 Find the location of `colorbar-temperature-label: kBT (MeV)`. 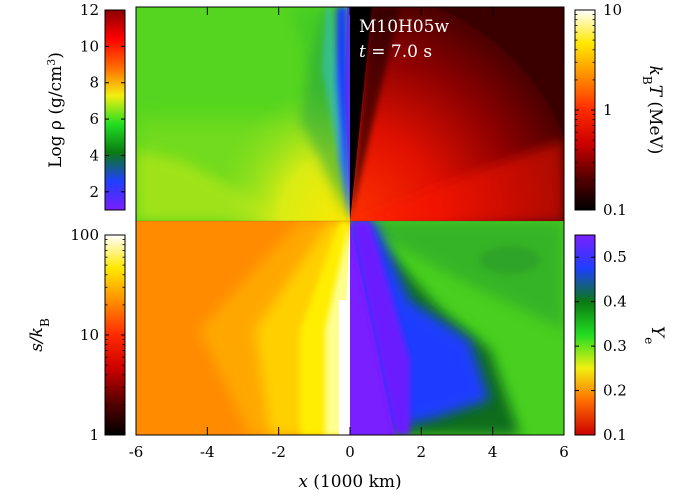

colorbar-temperature-label: kBT (MeV) is located at coordinates (652, 110).